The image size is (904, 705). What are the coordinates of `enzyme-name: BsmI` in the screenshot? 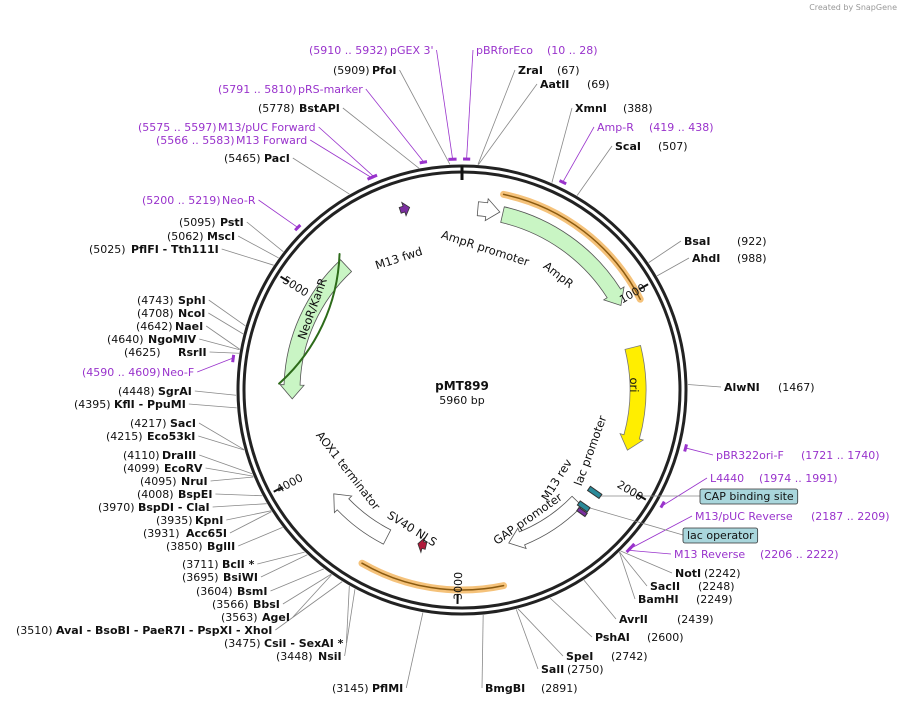 It's located at (252, 591).